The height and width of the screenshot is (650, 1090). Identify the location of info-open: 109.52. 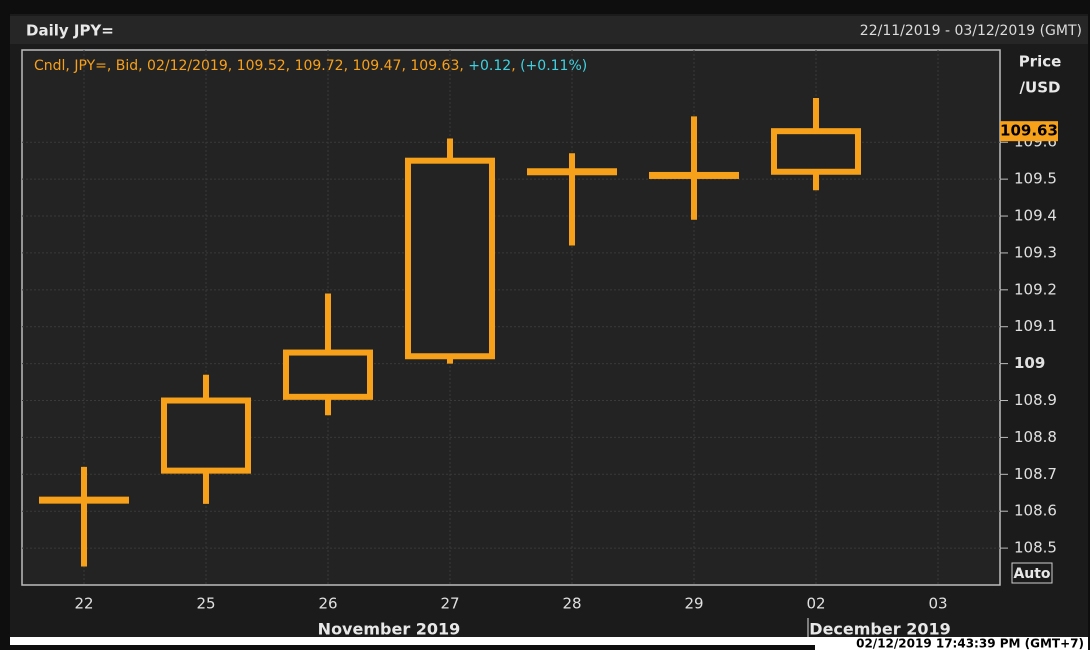
(261, 66).